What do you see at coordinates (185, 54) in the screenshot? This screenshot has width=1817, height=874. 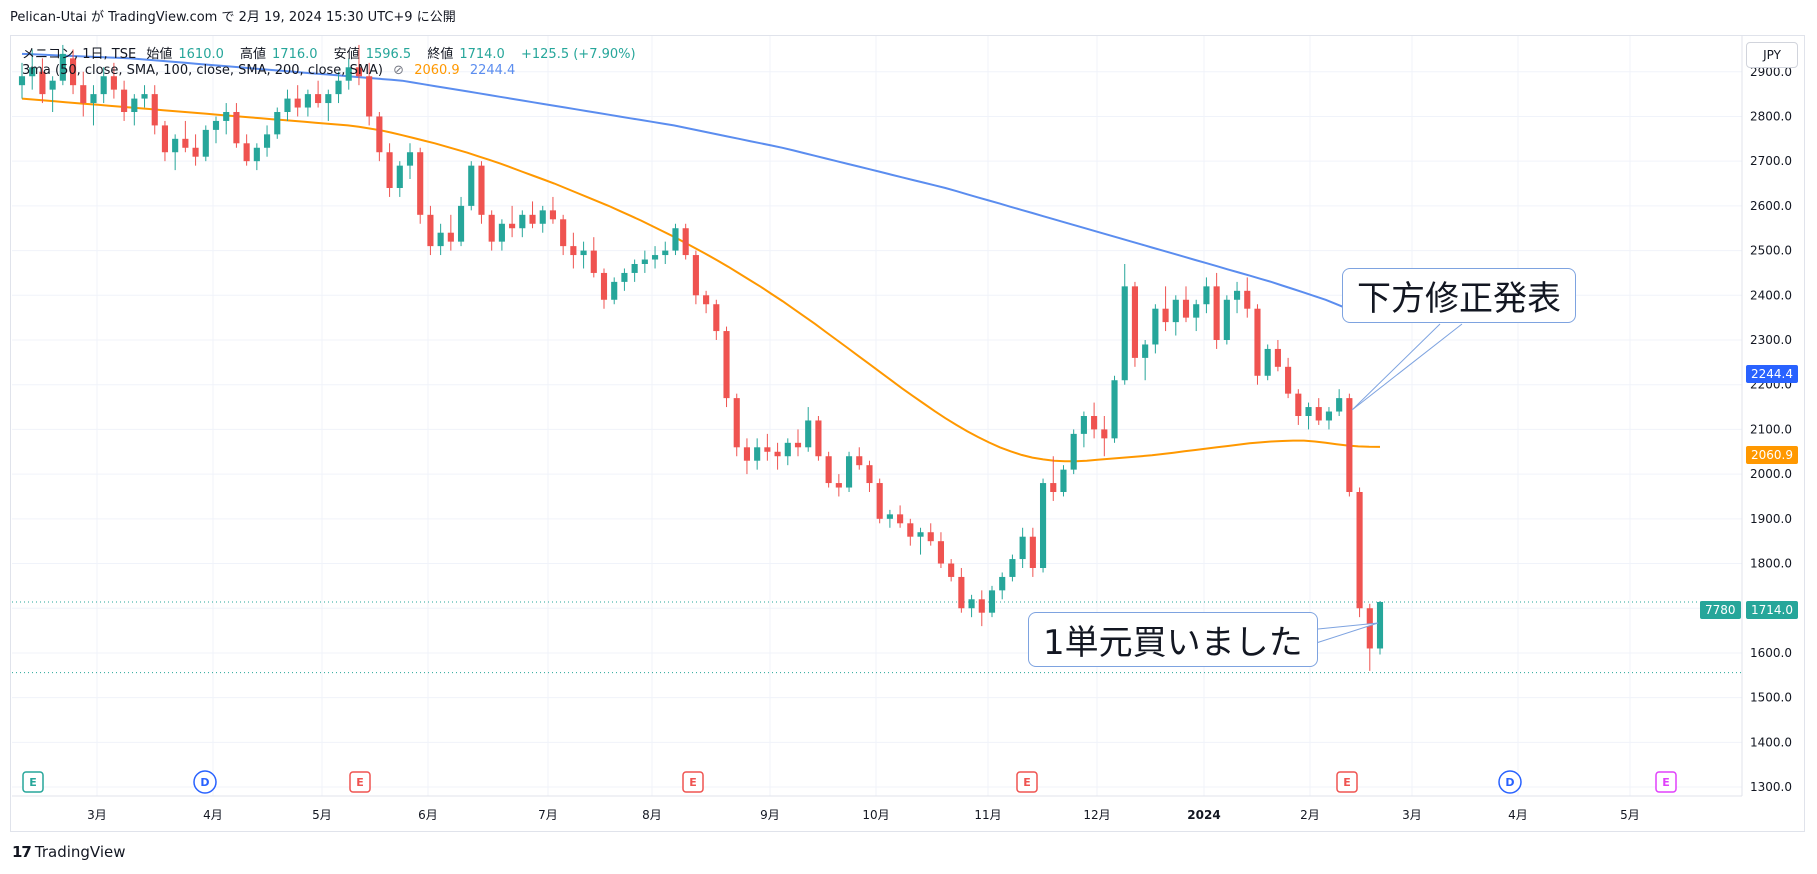 I see `legend-open: 始値 1610.0` at bounding box center [185, 54].